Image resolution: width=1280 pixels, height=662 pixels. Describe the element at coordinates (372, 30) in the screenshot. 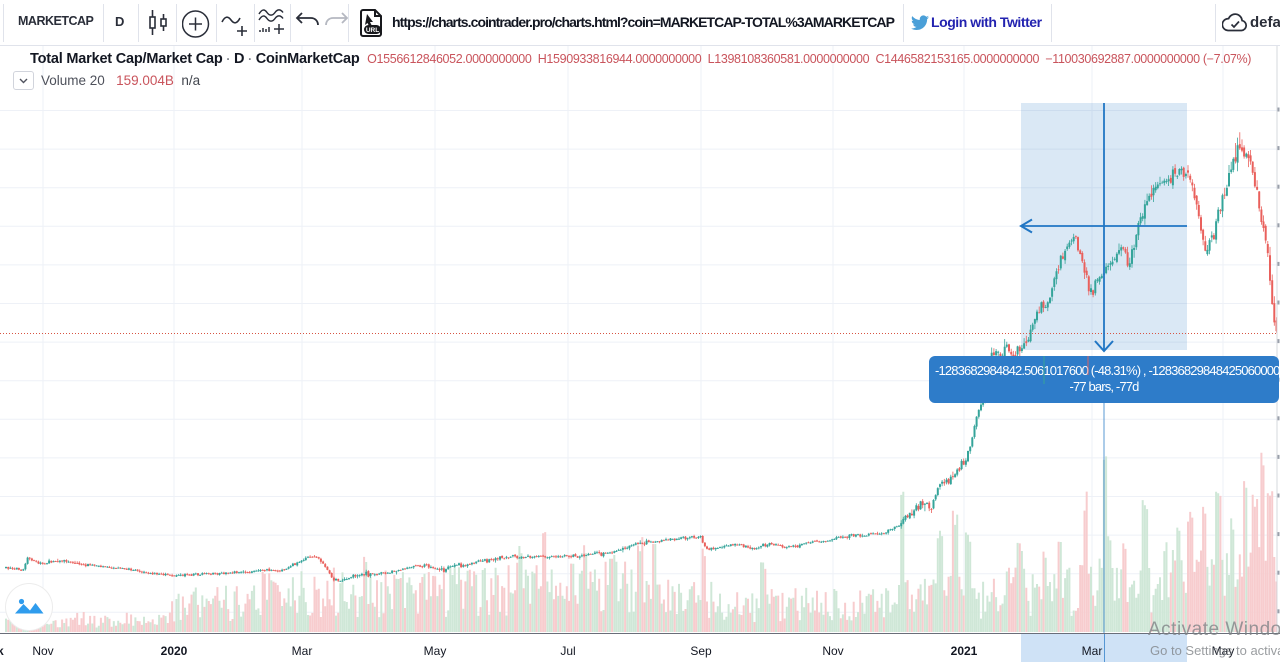

I see `svg-text: URL` at that location.